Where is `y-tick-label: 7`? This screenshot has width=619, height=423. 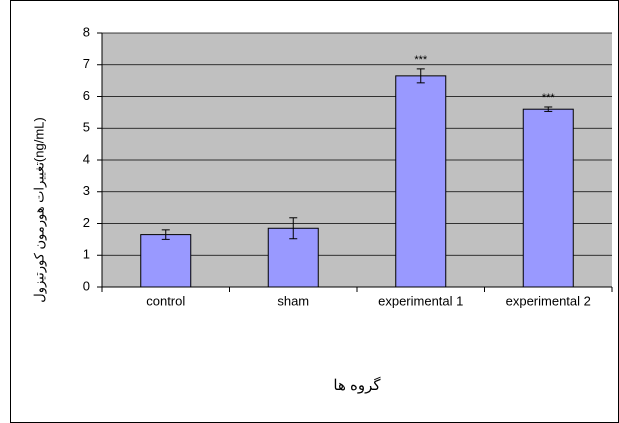
y-tick-label: 7 is located at coordinates (86, 63).